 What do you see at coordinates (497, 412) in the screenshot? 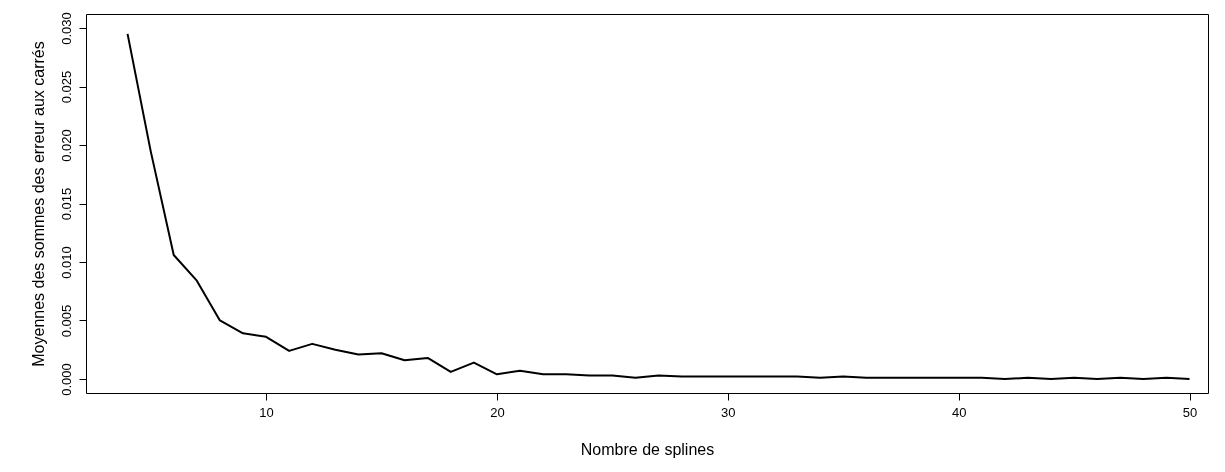
I see `x-tick-label: 20` at bounding box center [497, 412].